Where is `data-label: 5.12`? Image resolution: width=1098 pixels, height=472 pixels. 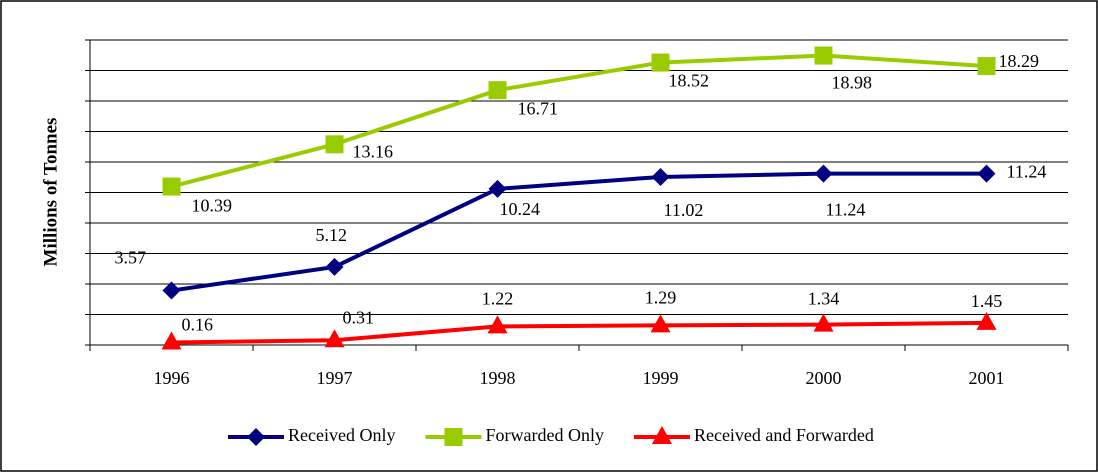
data-label: 5.12 is located at coordinates (332, 235).